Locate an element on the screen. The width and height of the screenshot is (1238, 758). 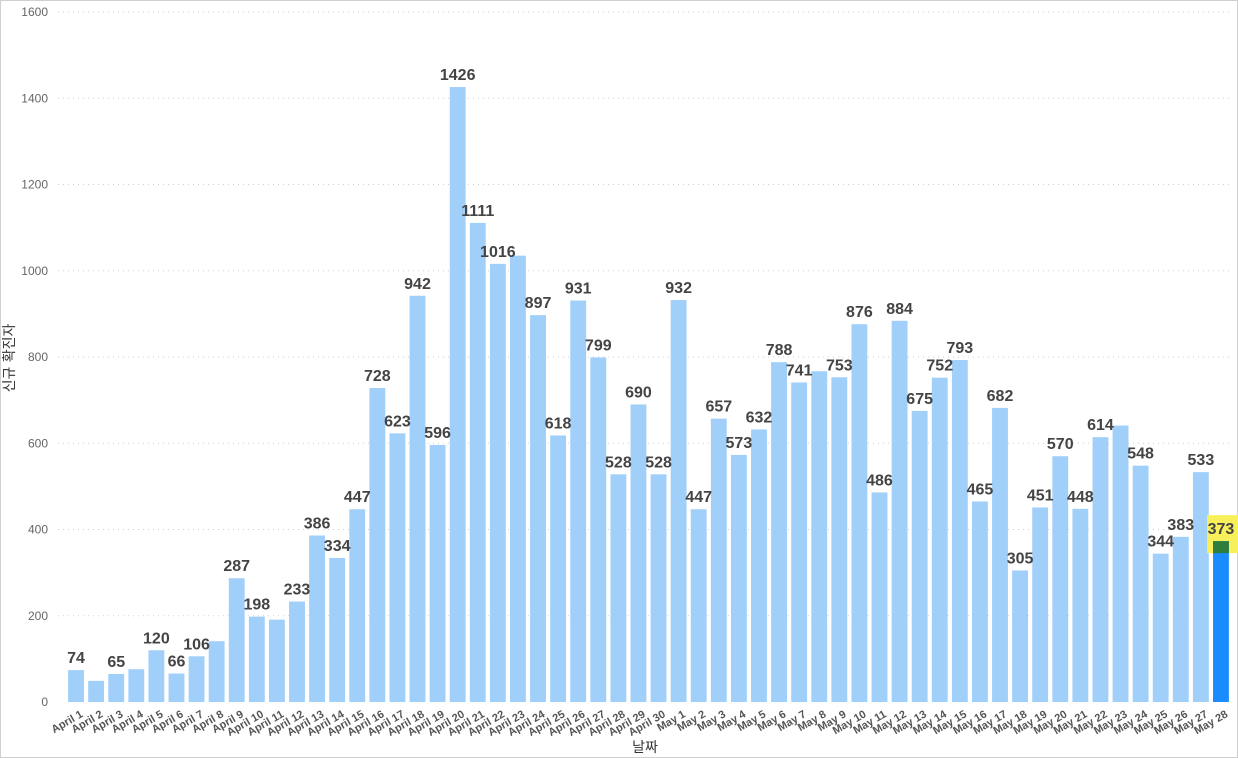
data-label: 233 is located at coordinates (297, 590).